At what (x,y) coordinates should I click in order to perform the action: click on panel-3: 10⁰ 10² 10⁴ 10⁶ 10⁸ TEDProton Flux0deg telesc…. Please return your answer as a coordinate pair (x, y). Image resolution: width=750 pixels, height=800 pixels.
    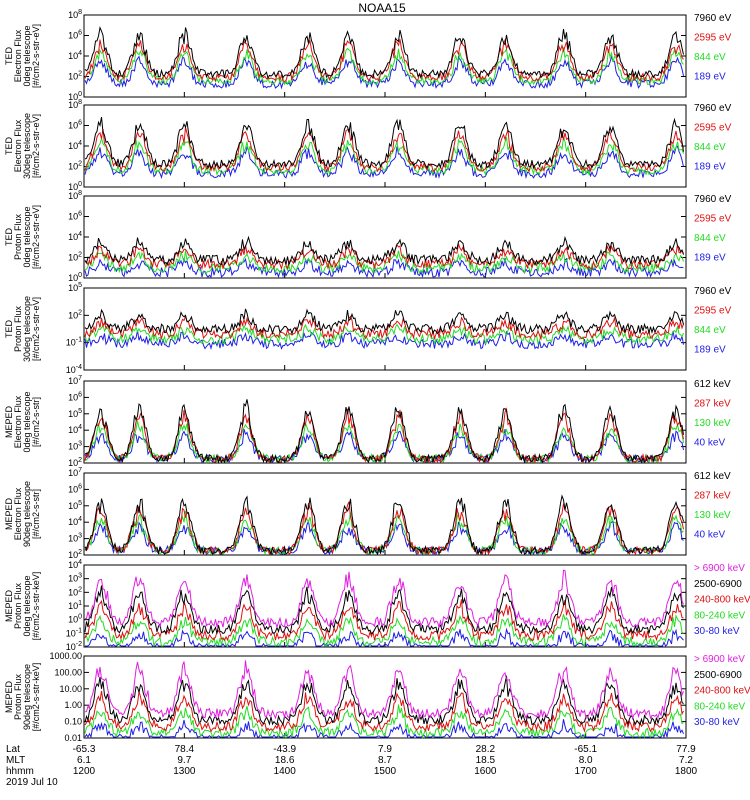
    Looking at the image, I should click on (368, 236).